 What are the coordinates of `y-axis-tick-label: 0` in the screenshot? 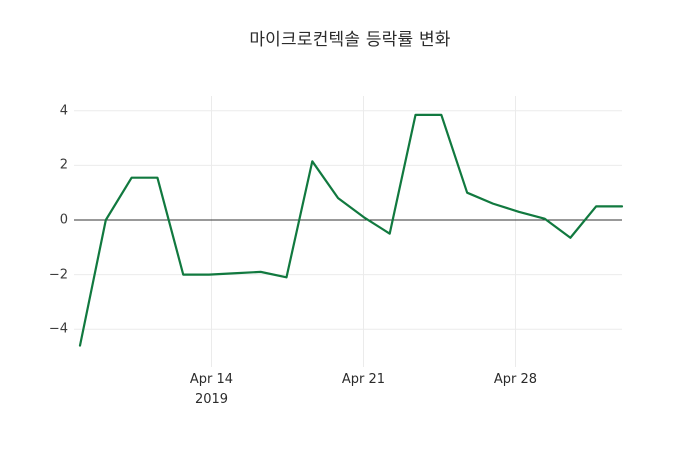 It's located at (63, 220).